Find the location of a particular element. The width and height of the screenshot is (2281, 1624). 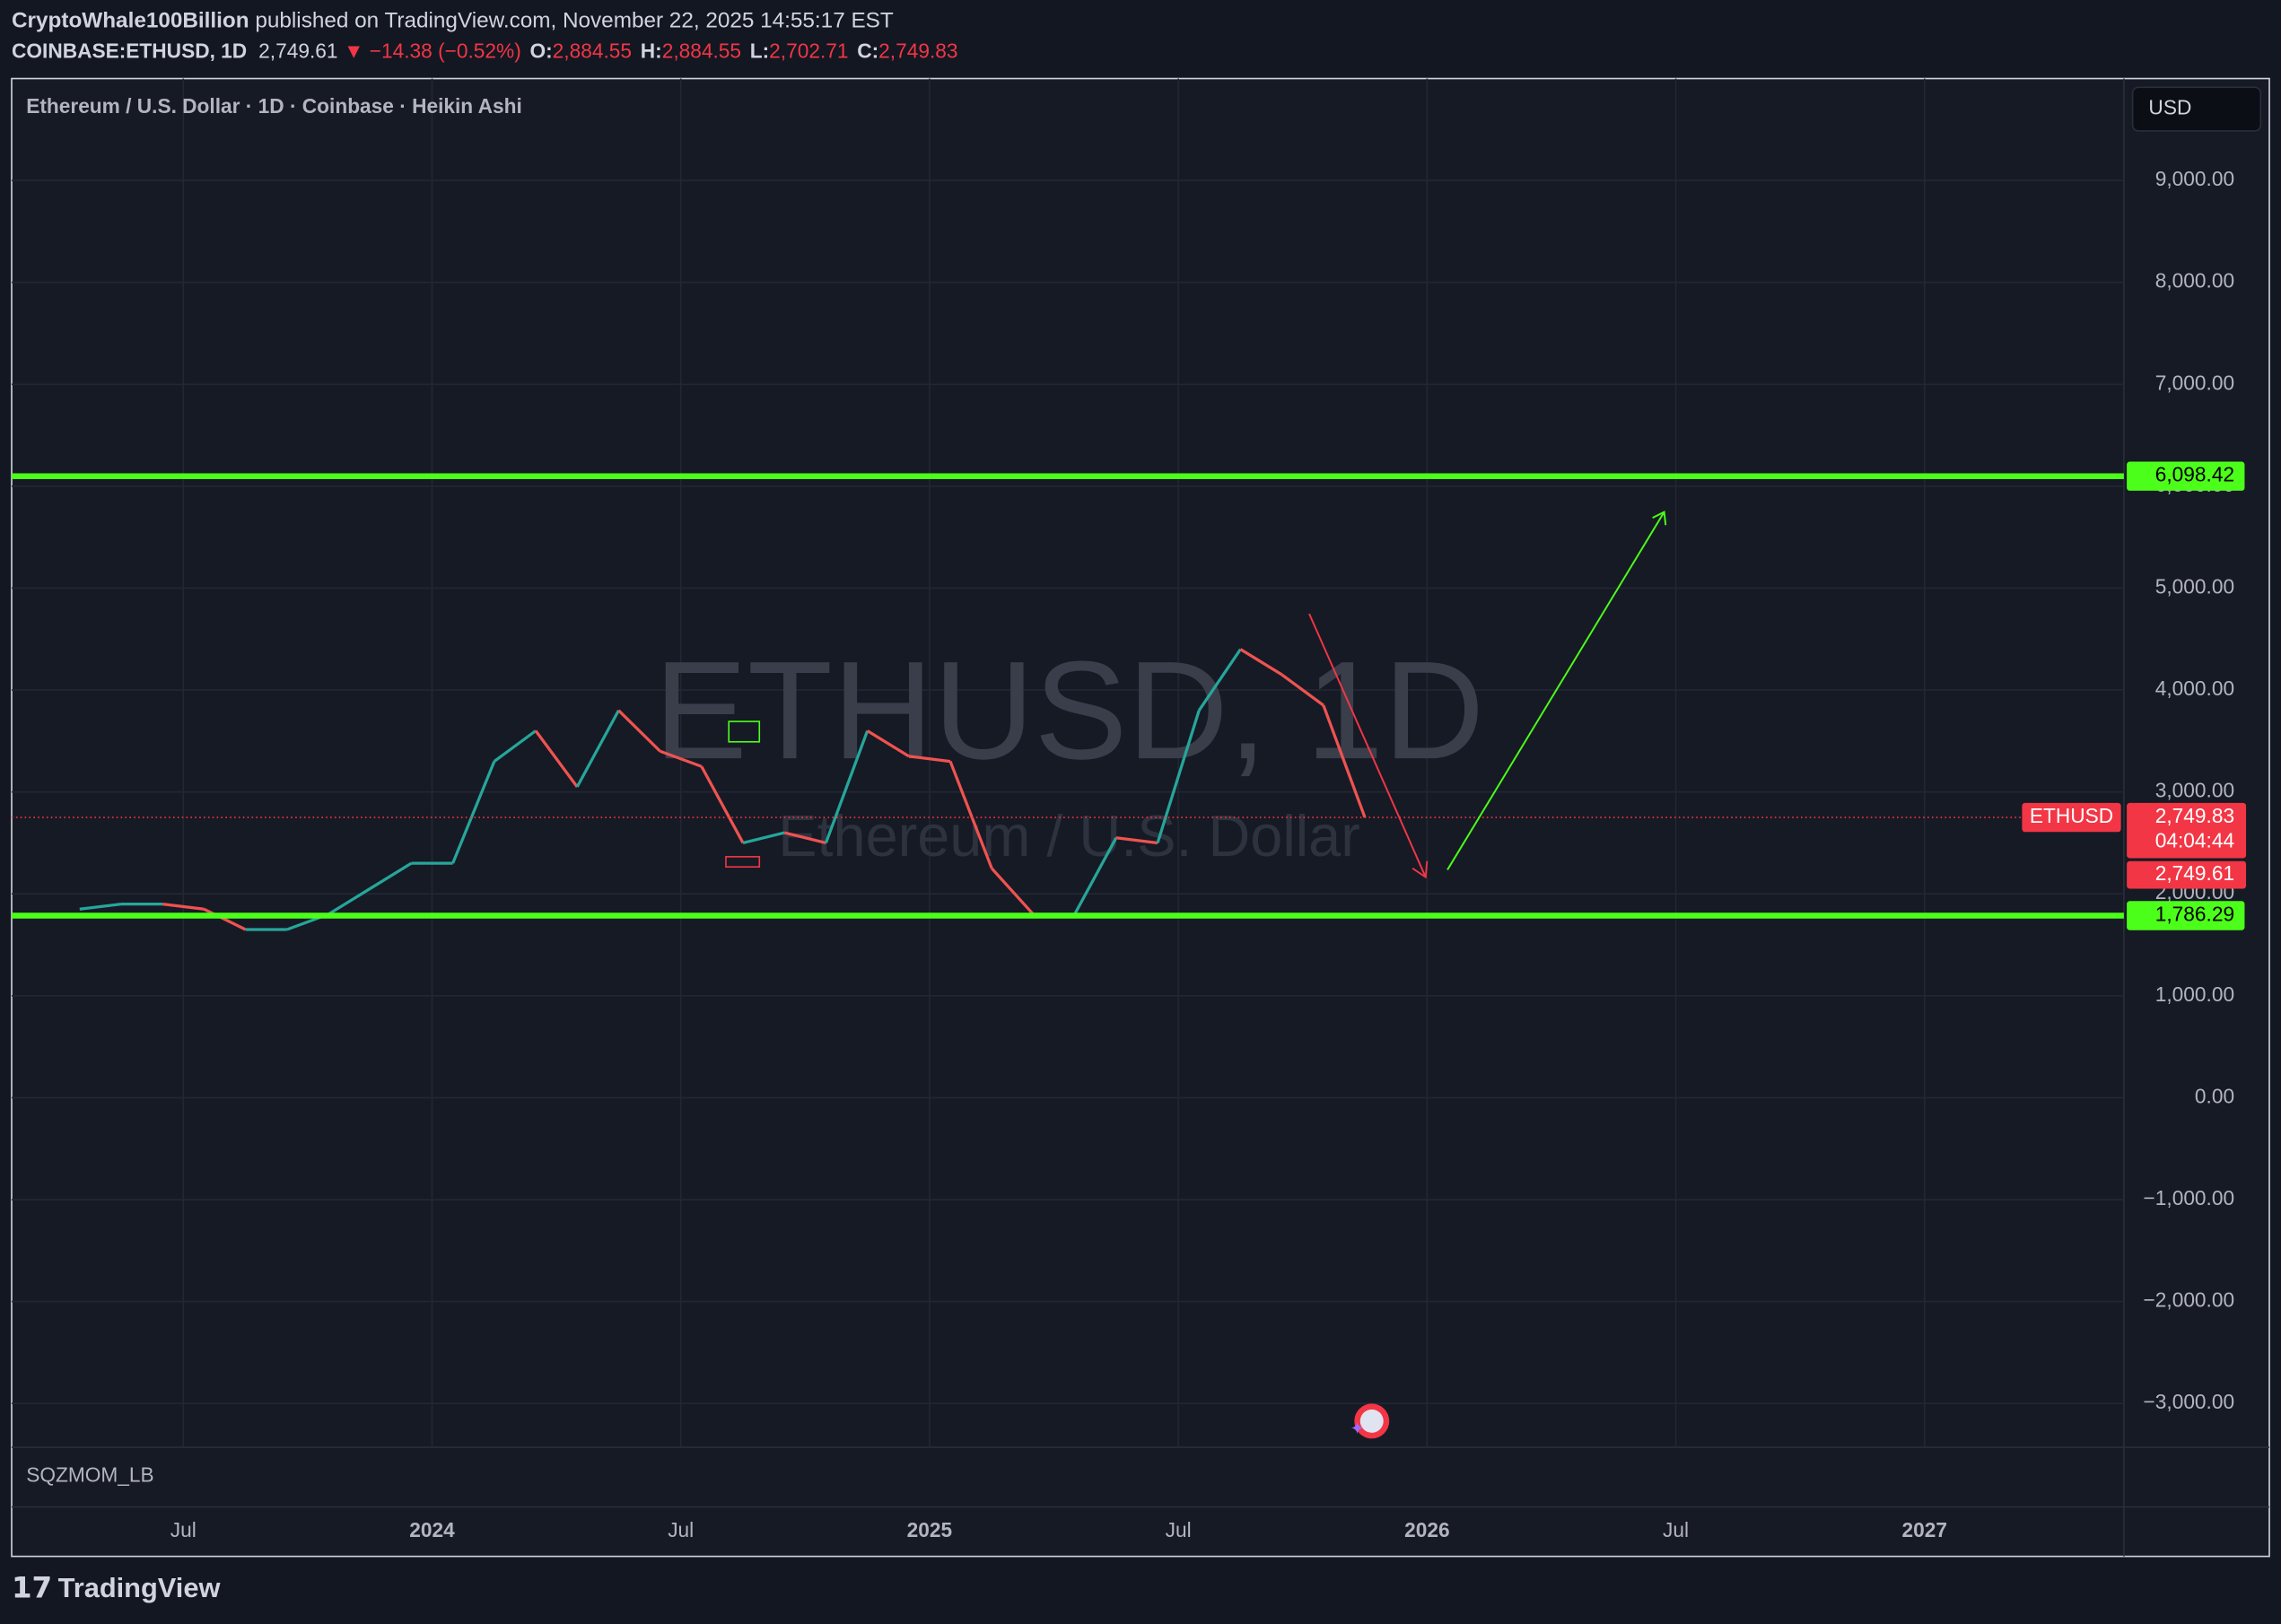

y-tick-label: 4,000.00 is located at coordinates (2194, 688).